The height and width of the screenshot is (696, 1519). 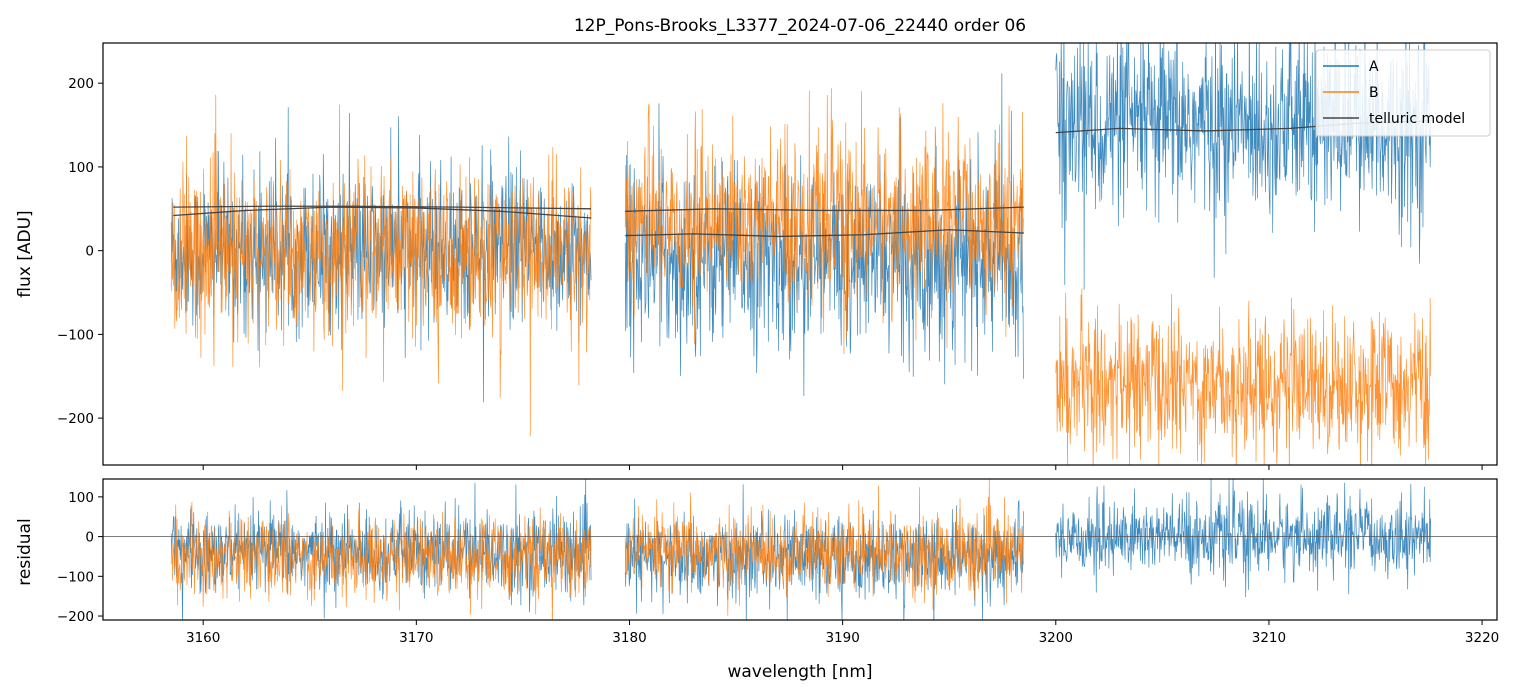 I want to click on residual-y-tick-label: −200, so click(x=75, y=617).